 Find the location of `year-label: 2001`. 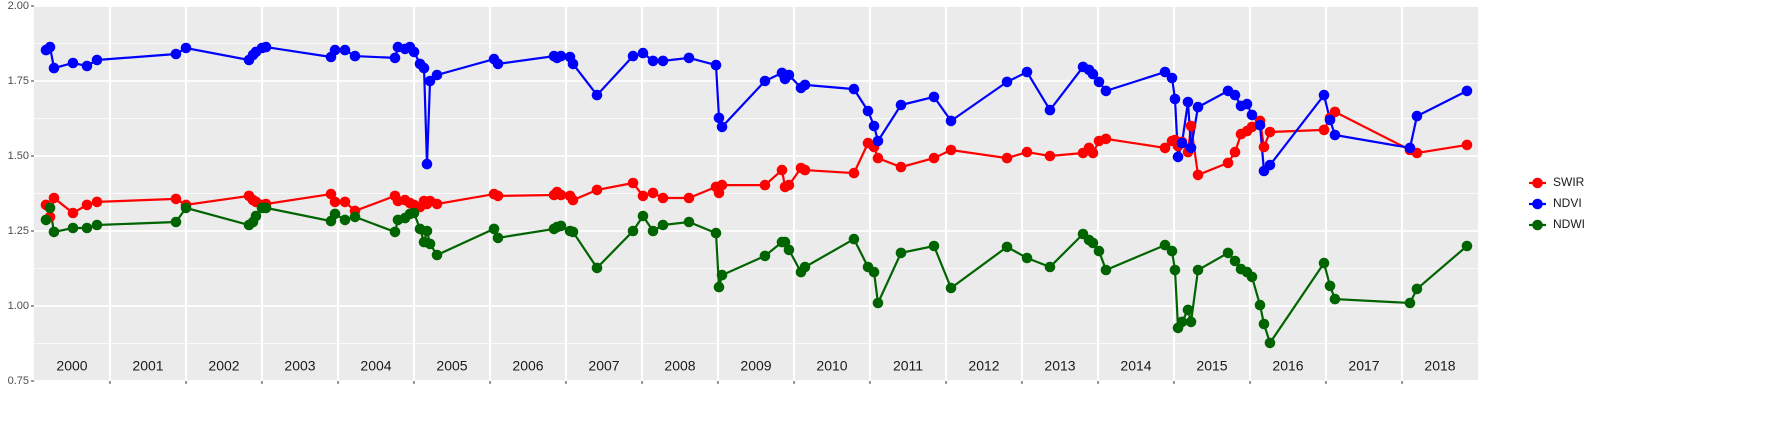

year-label: 2001 is located at coordinates (147, 366).